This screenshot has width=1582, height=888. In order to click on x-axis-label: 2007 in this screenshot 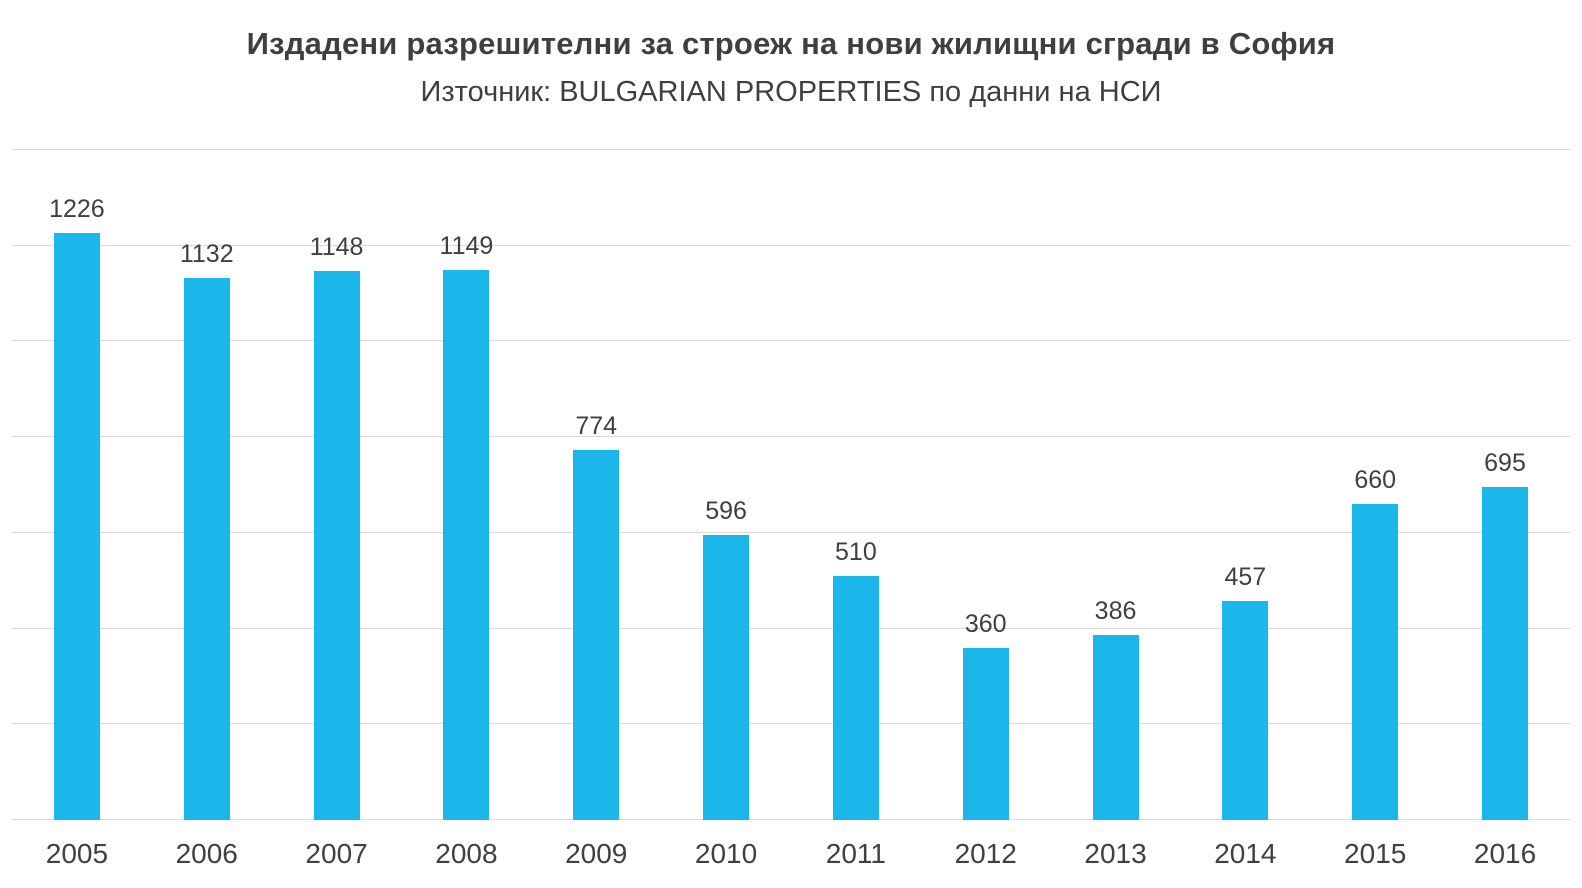, I will do `click(336, 853)`.